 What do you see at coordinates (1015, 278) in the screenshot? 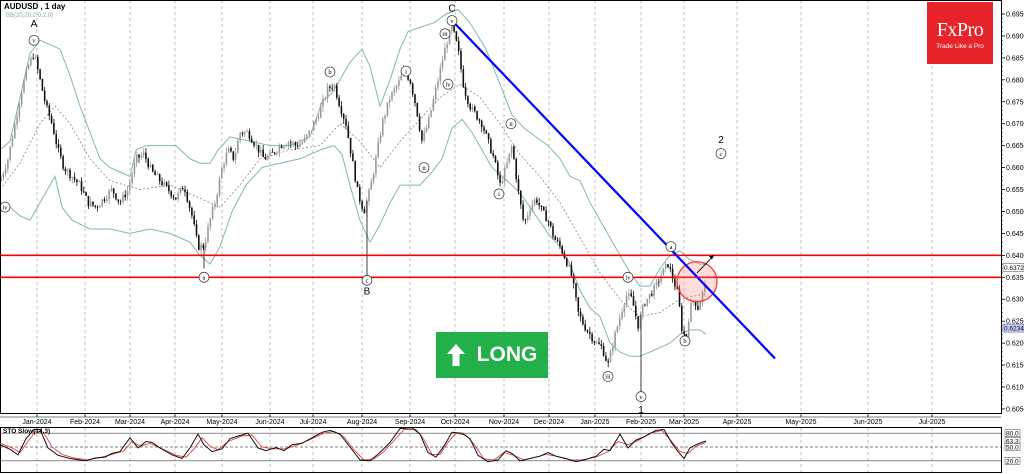
I see `y-tick-label: 0.63500` at bounding box center [1015, 278].